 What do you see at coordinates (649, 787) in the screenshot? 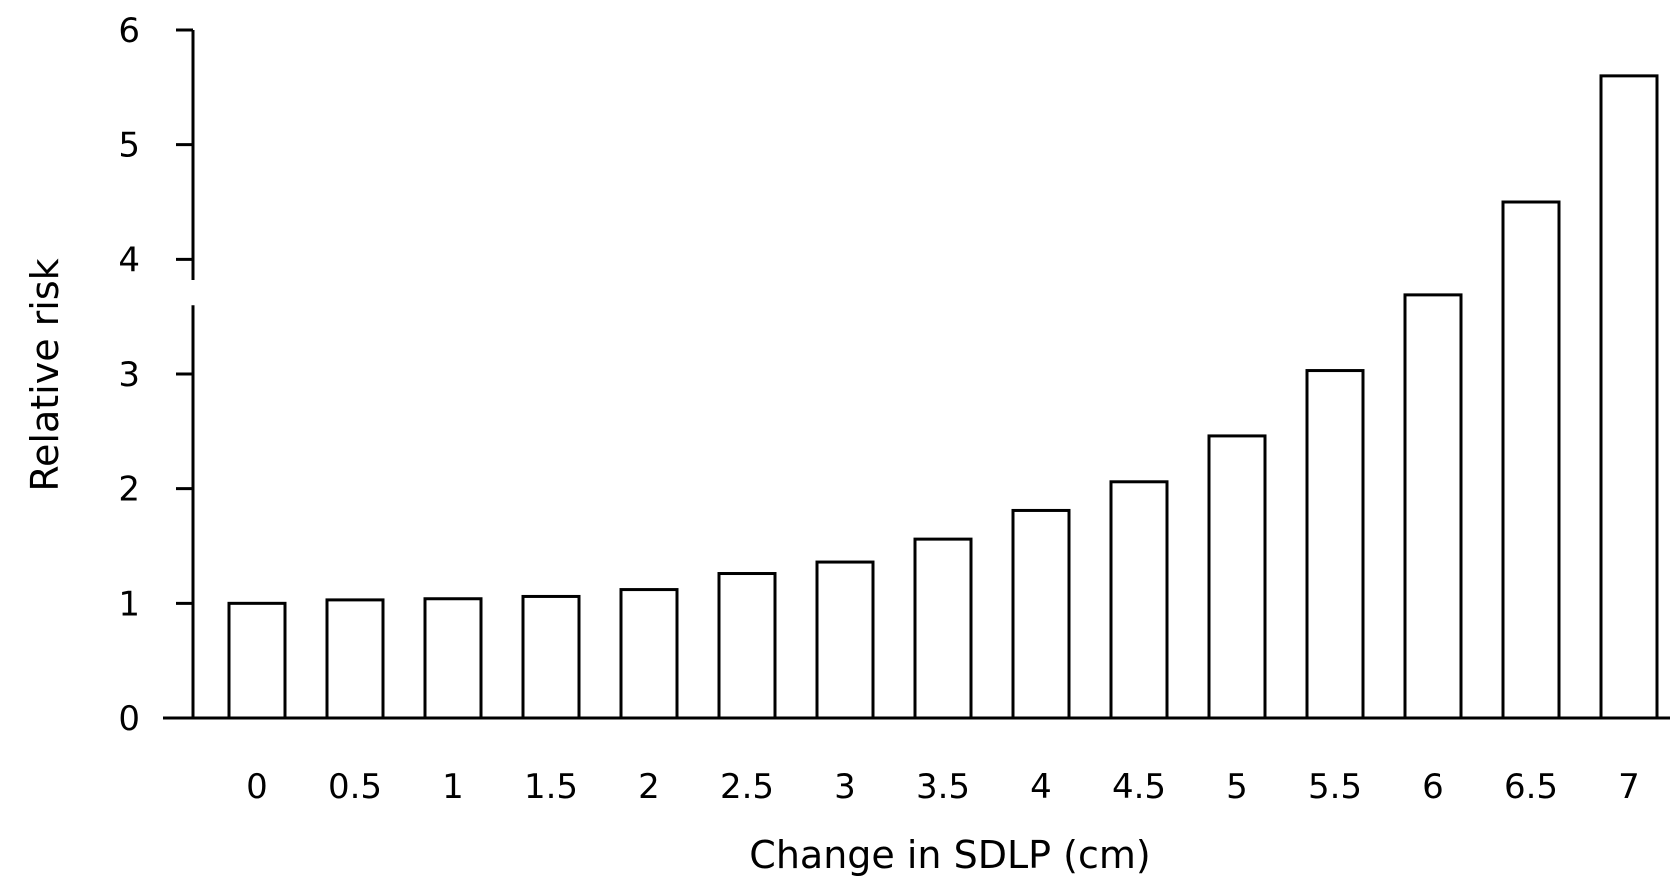
I see `x-tick-label: 2` at bounding box center [649, 787].